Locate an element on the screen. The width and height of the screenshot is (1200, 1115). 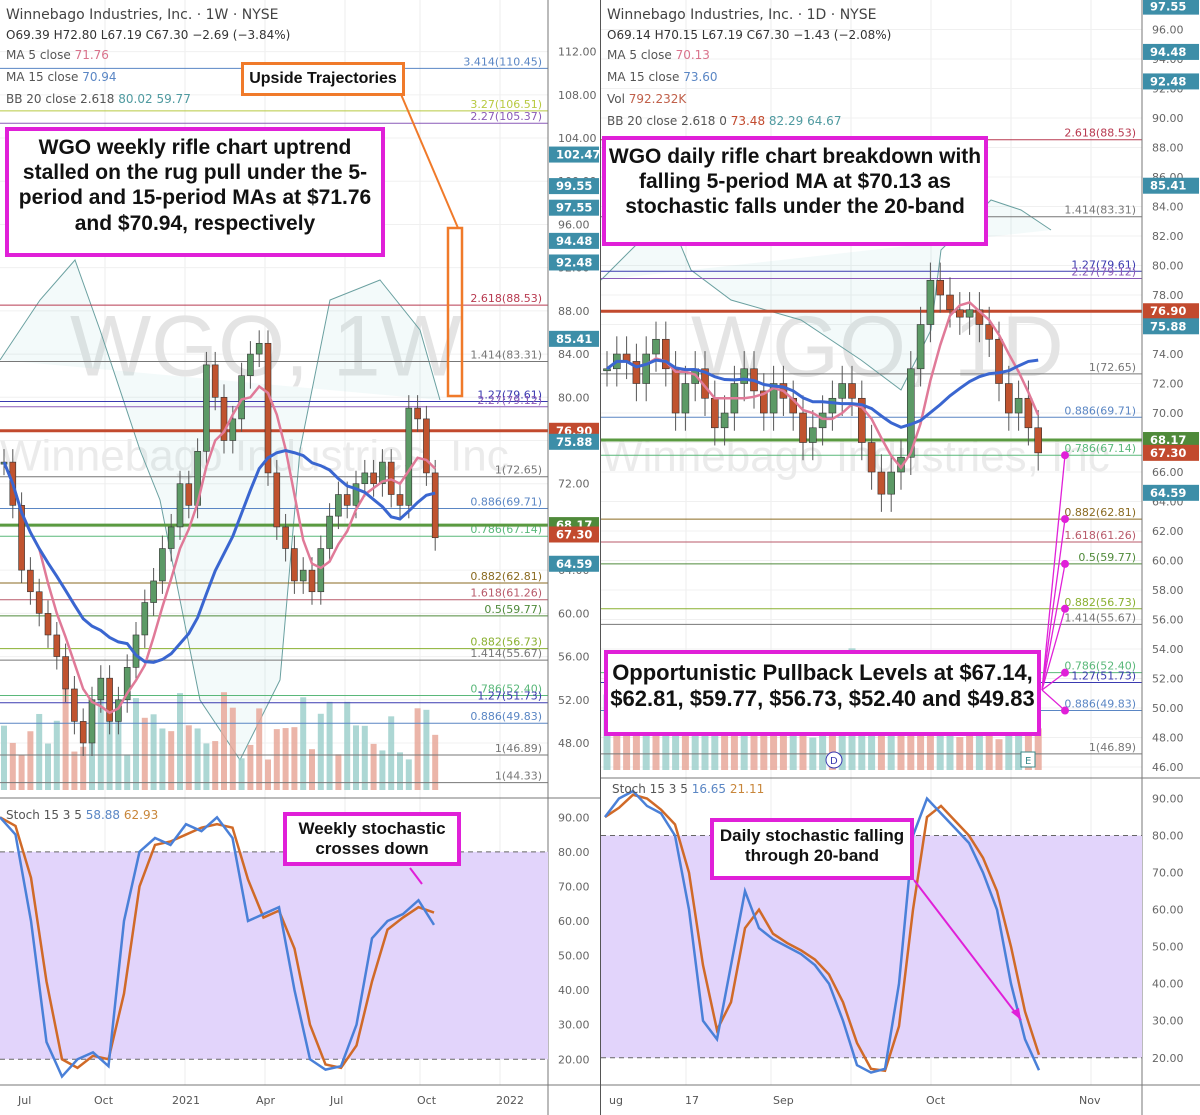
daily-title: Winnebago Industries, Inc. · 1D · NYSE is located at coordinates (742, 15).